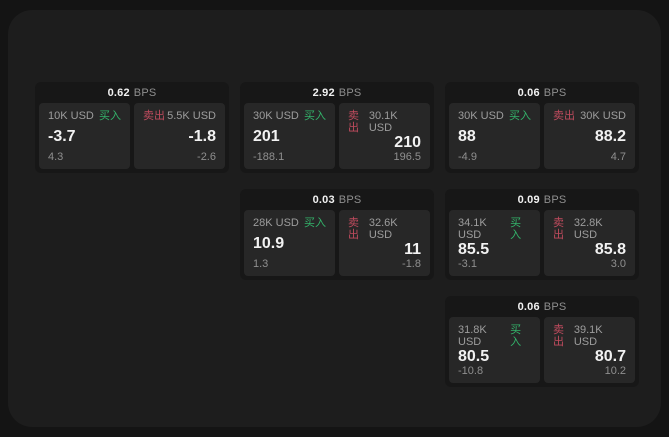 The image size is (669, 437). I want to click on buy-price: 80.5, so click(474, 356).